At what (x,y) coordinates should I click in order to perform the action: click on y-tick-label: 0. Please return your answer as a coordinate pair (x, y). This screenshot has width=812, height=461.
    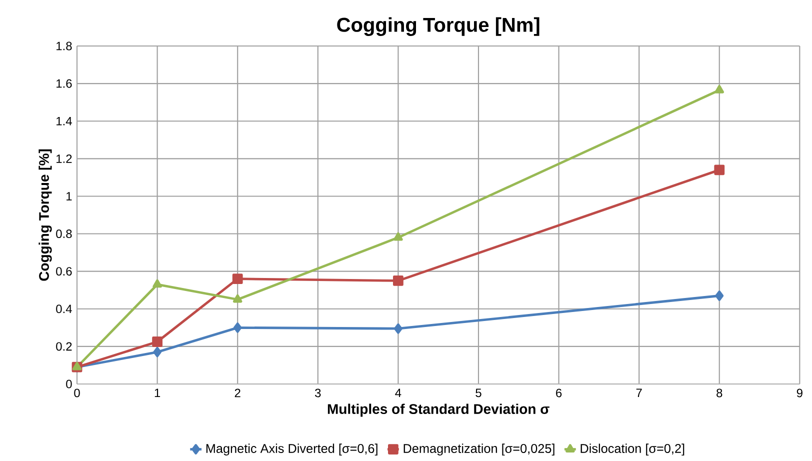
    Looking at the image, I should click on (69, 384).